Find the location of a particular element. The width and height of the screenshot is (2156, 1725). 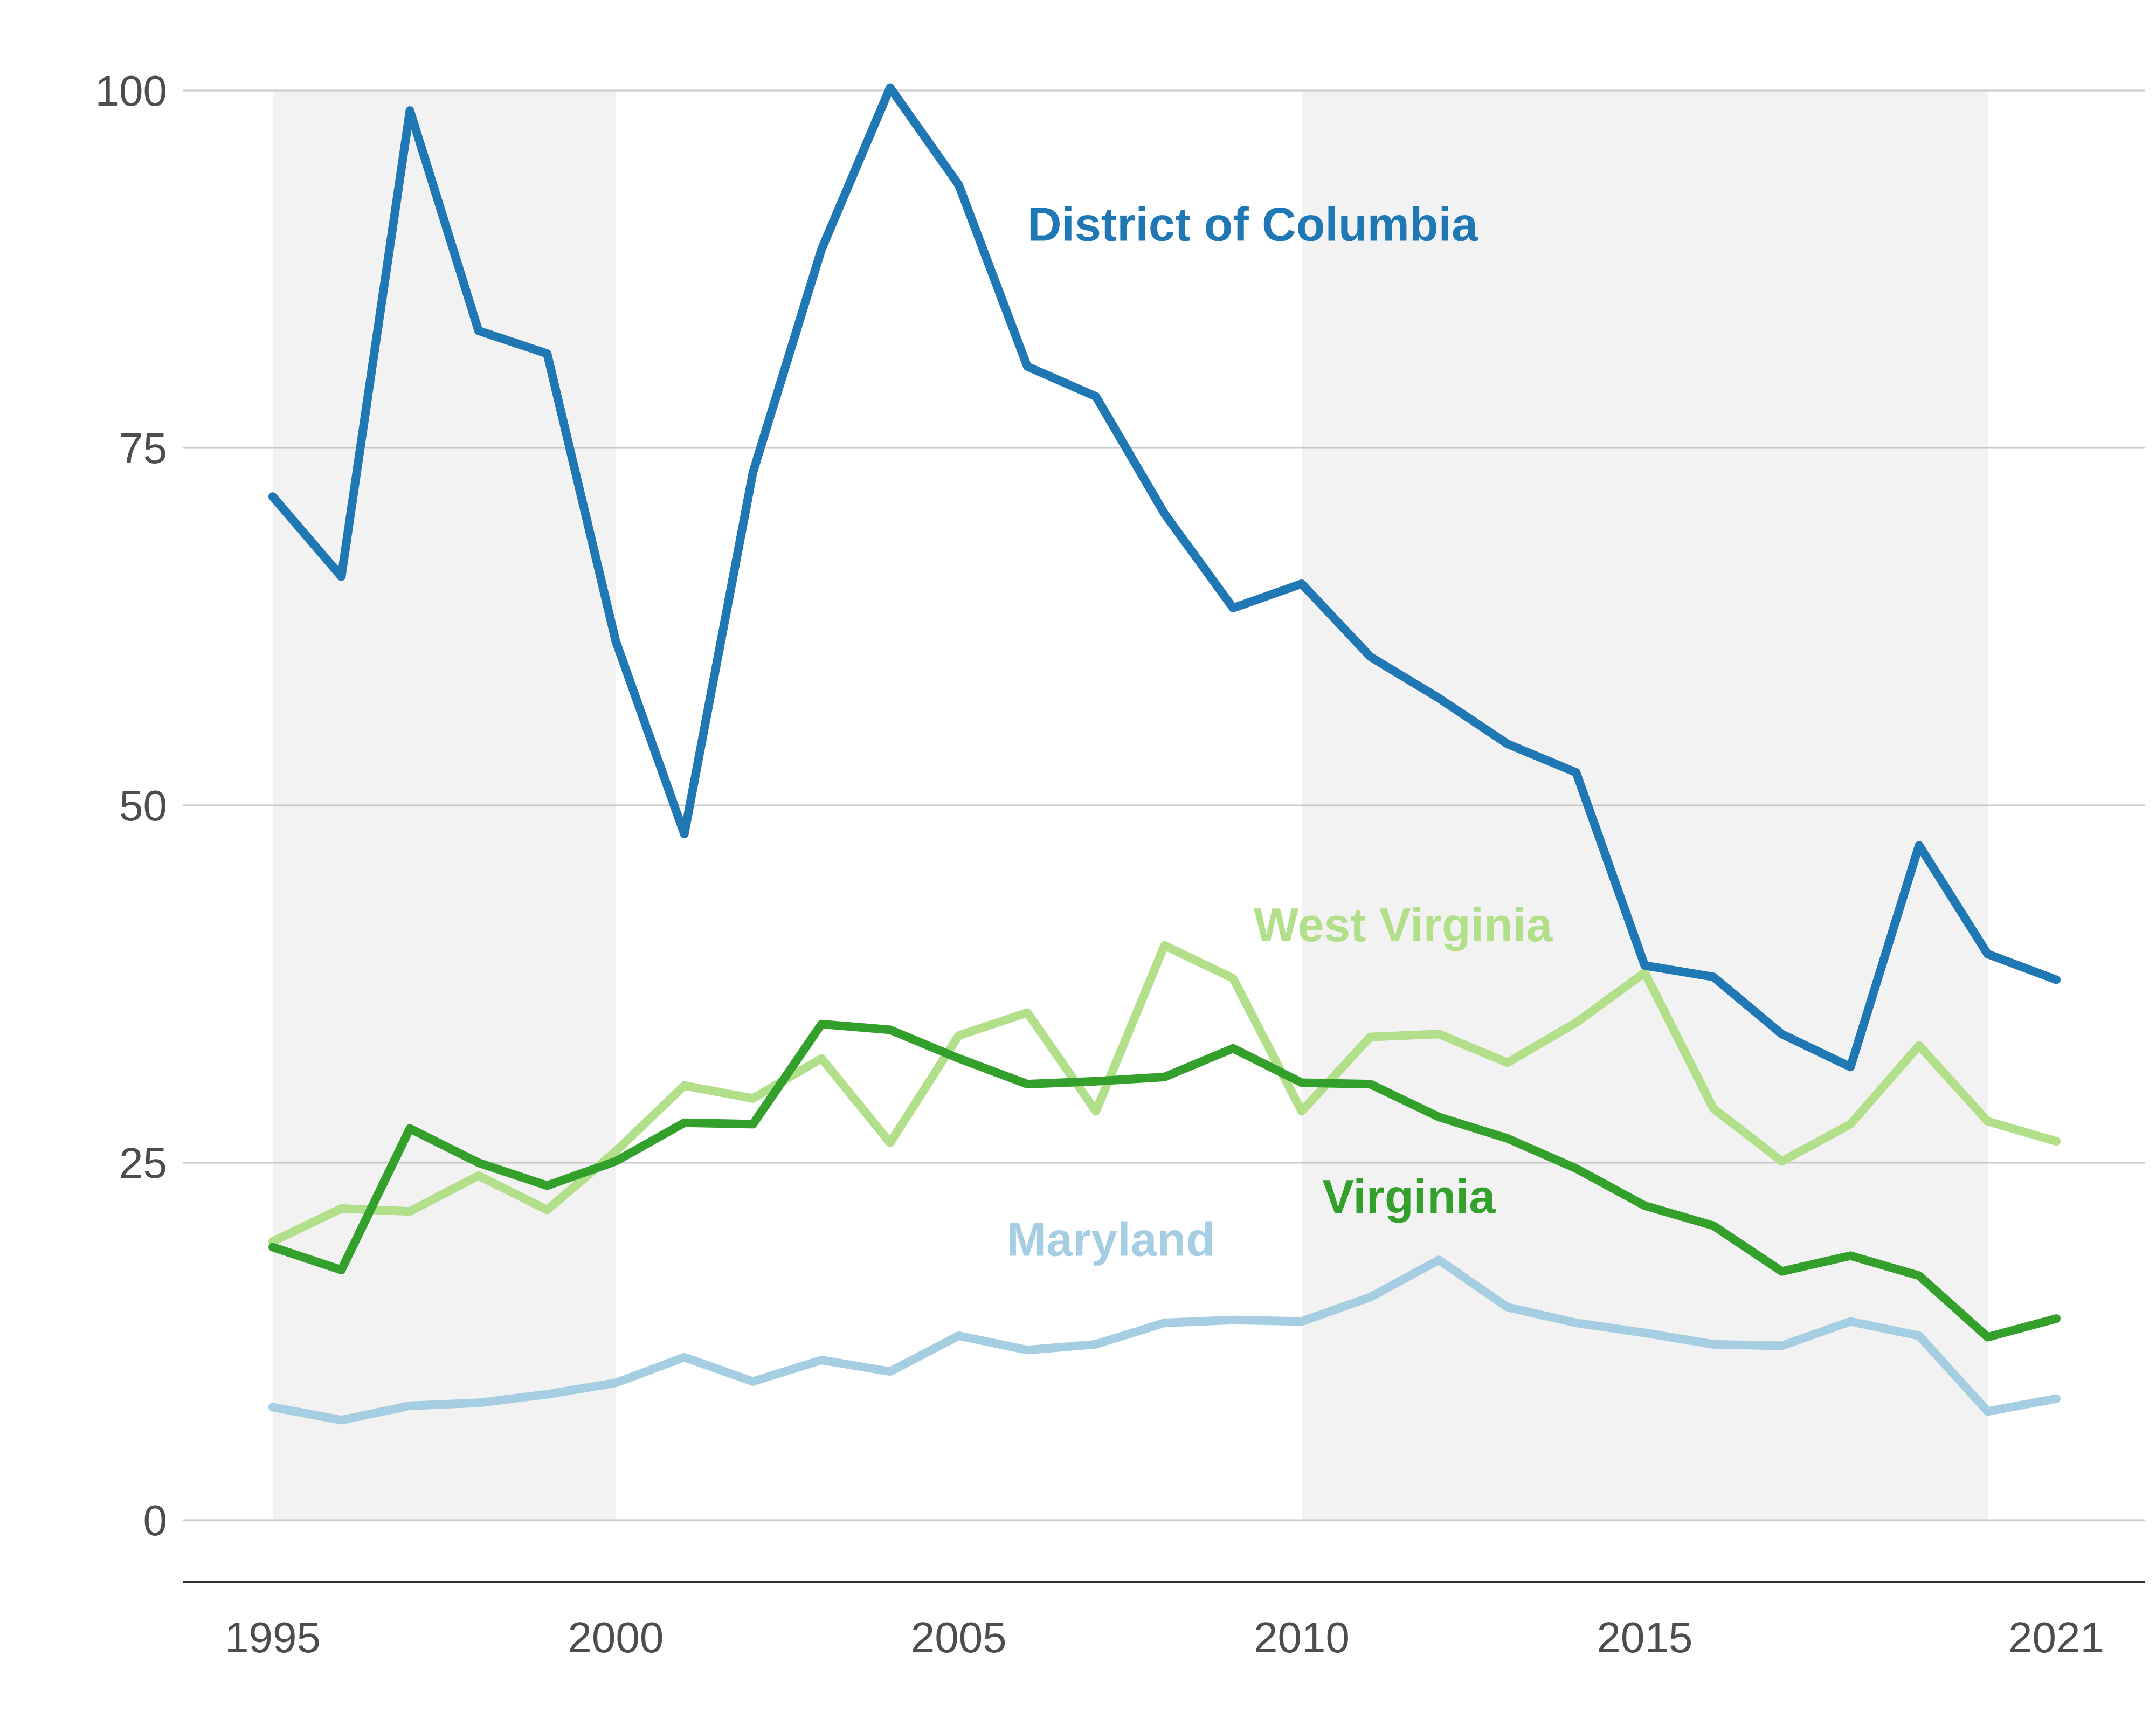

series-label-west-virginia: West Virginia is located at coordinates (1403, 924).